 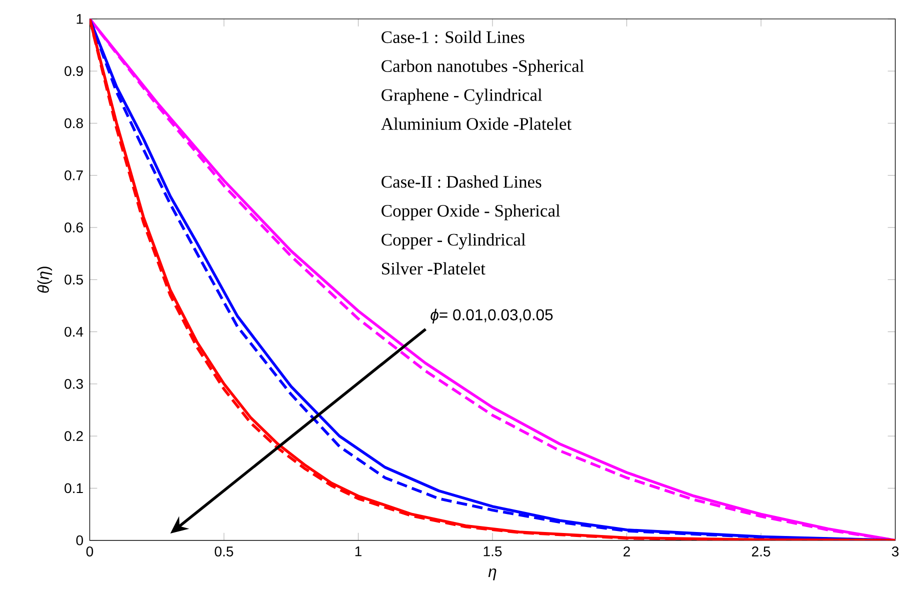 I want to click on annotation: Graphene - Cylindrical, so click(x=462, y=96).